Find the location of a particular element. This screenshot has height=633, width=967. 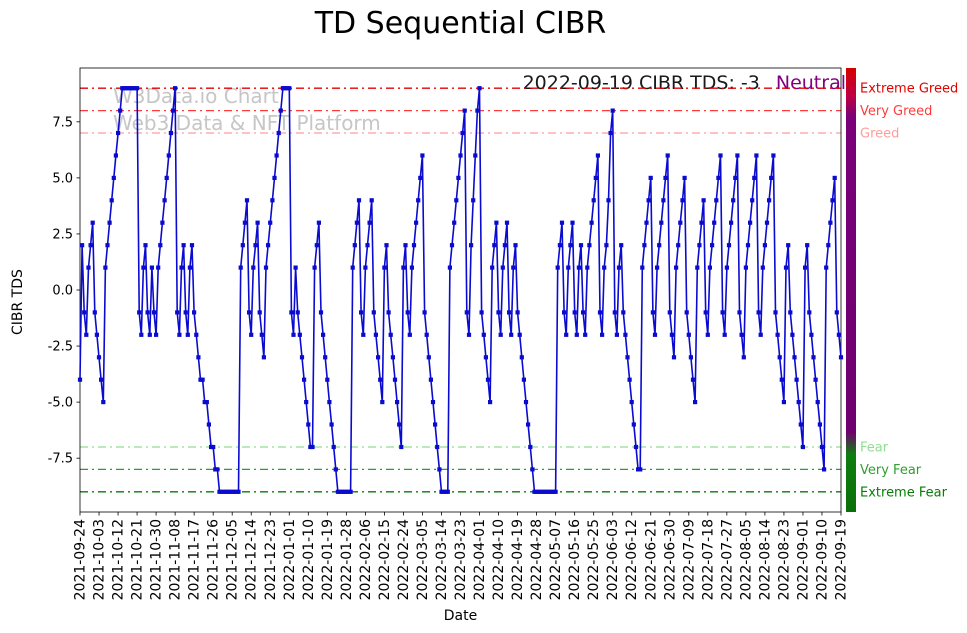

x-tick-label: 2022-08-23 is located at coordinates (784, 559).